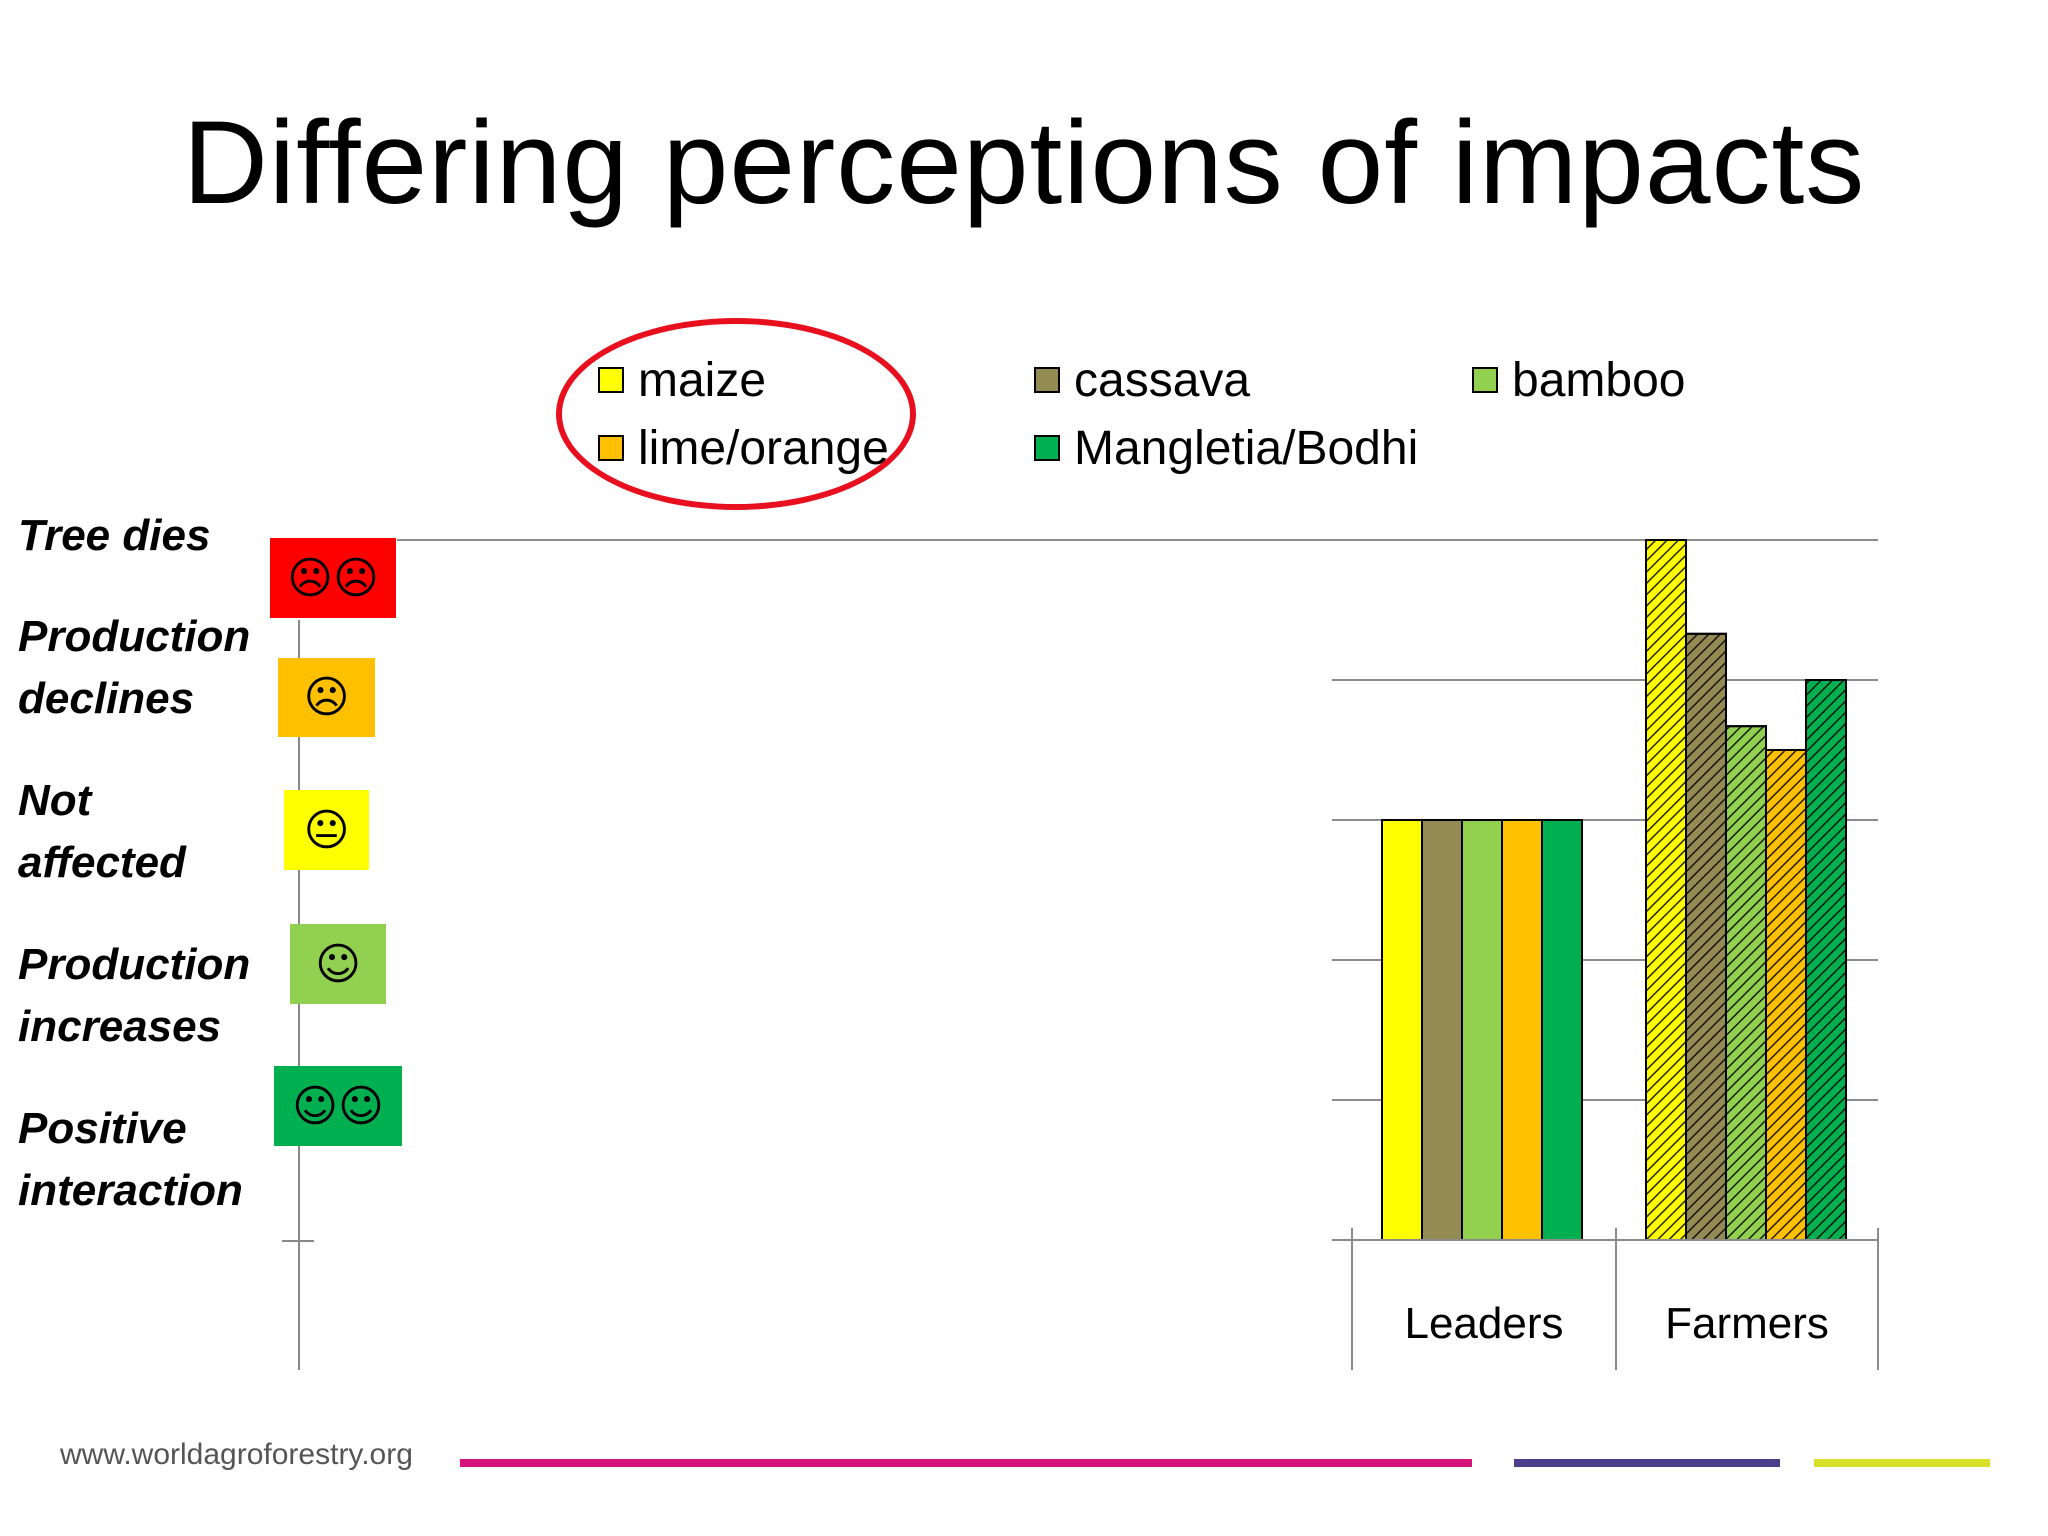 The image size is (2048, 1536). Describe the element at coordinates (134, 995) in the screenshot. I see `scale-label-production-increases: Production increases` at that location.